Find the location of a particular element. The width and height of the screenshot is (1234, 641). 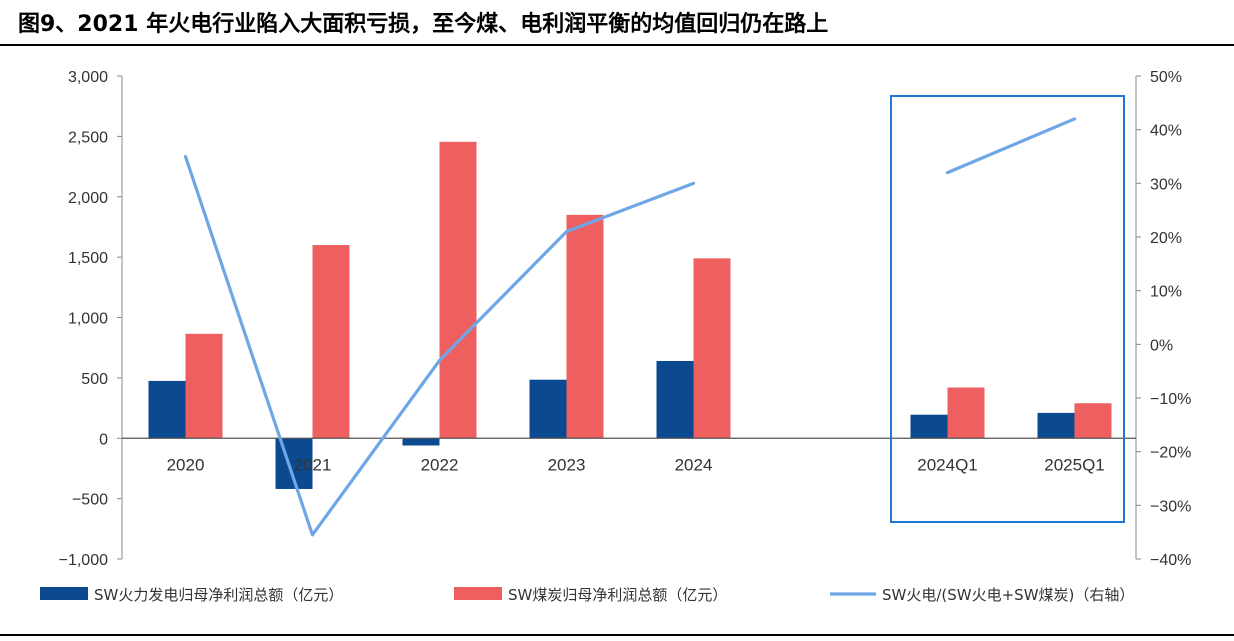

left-tick-label: 2,500 is located at coordinates (88, 137).